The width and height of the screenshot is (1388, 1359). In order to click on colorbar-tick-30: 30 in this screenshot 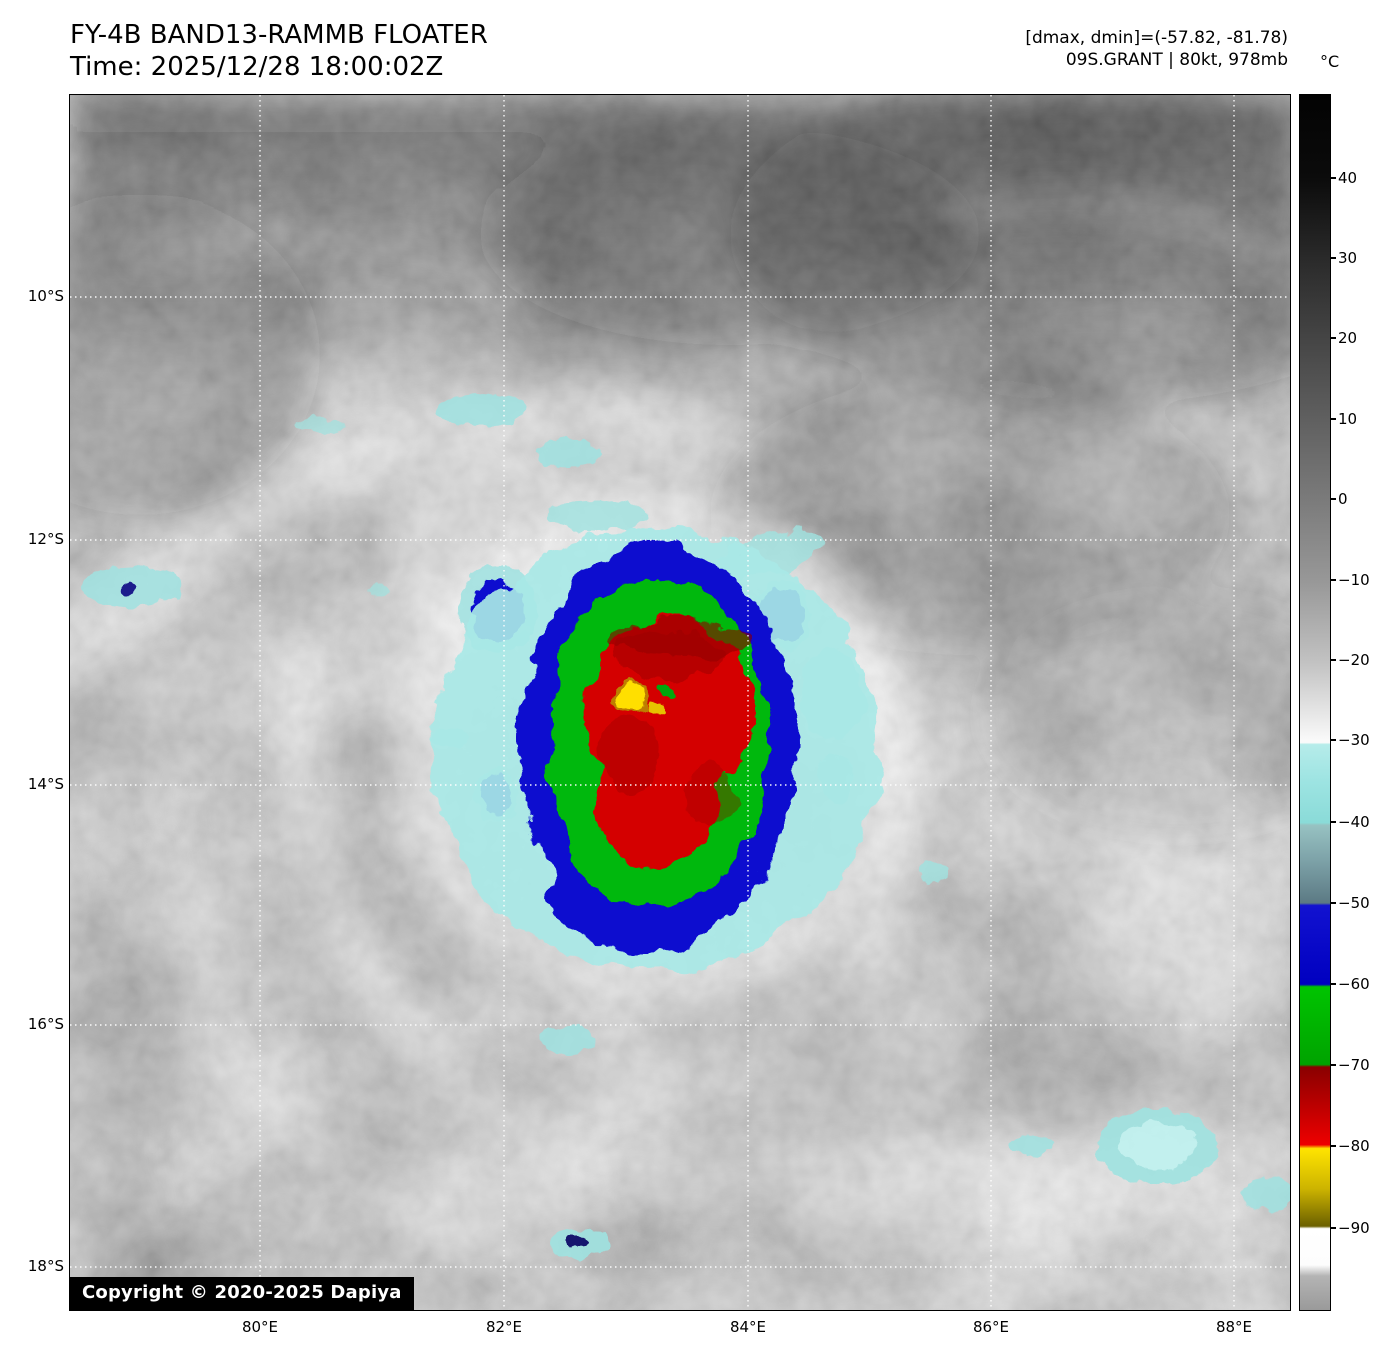, I will do `click(1358, 258)`.